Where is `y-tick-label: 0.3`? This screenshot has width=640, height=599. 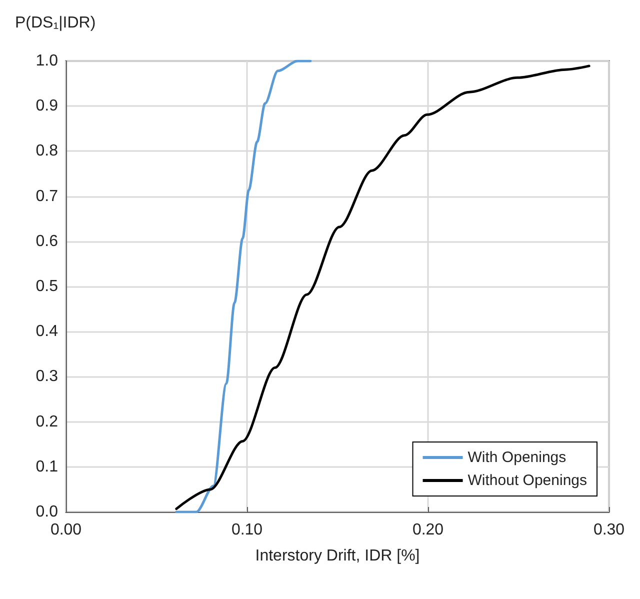
y-tick-label: 0.3 is located at coordinates (47, 377).